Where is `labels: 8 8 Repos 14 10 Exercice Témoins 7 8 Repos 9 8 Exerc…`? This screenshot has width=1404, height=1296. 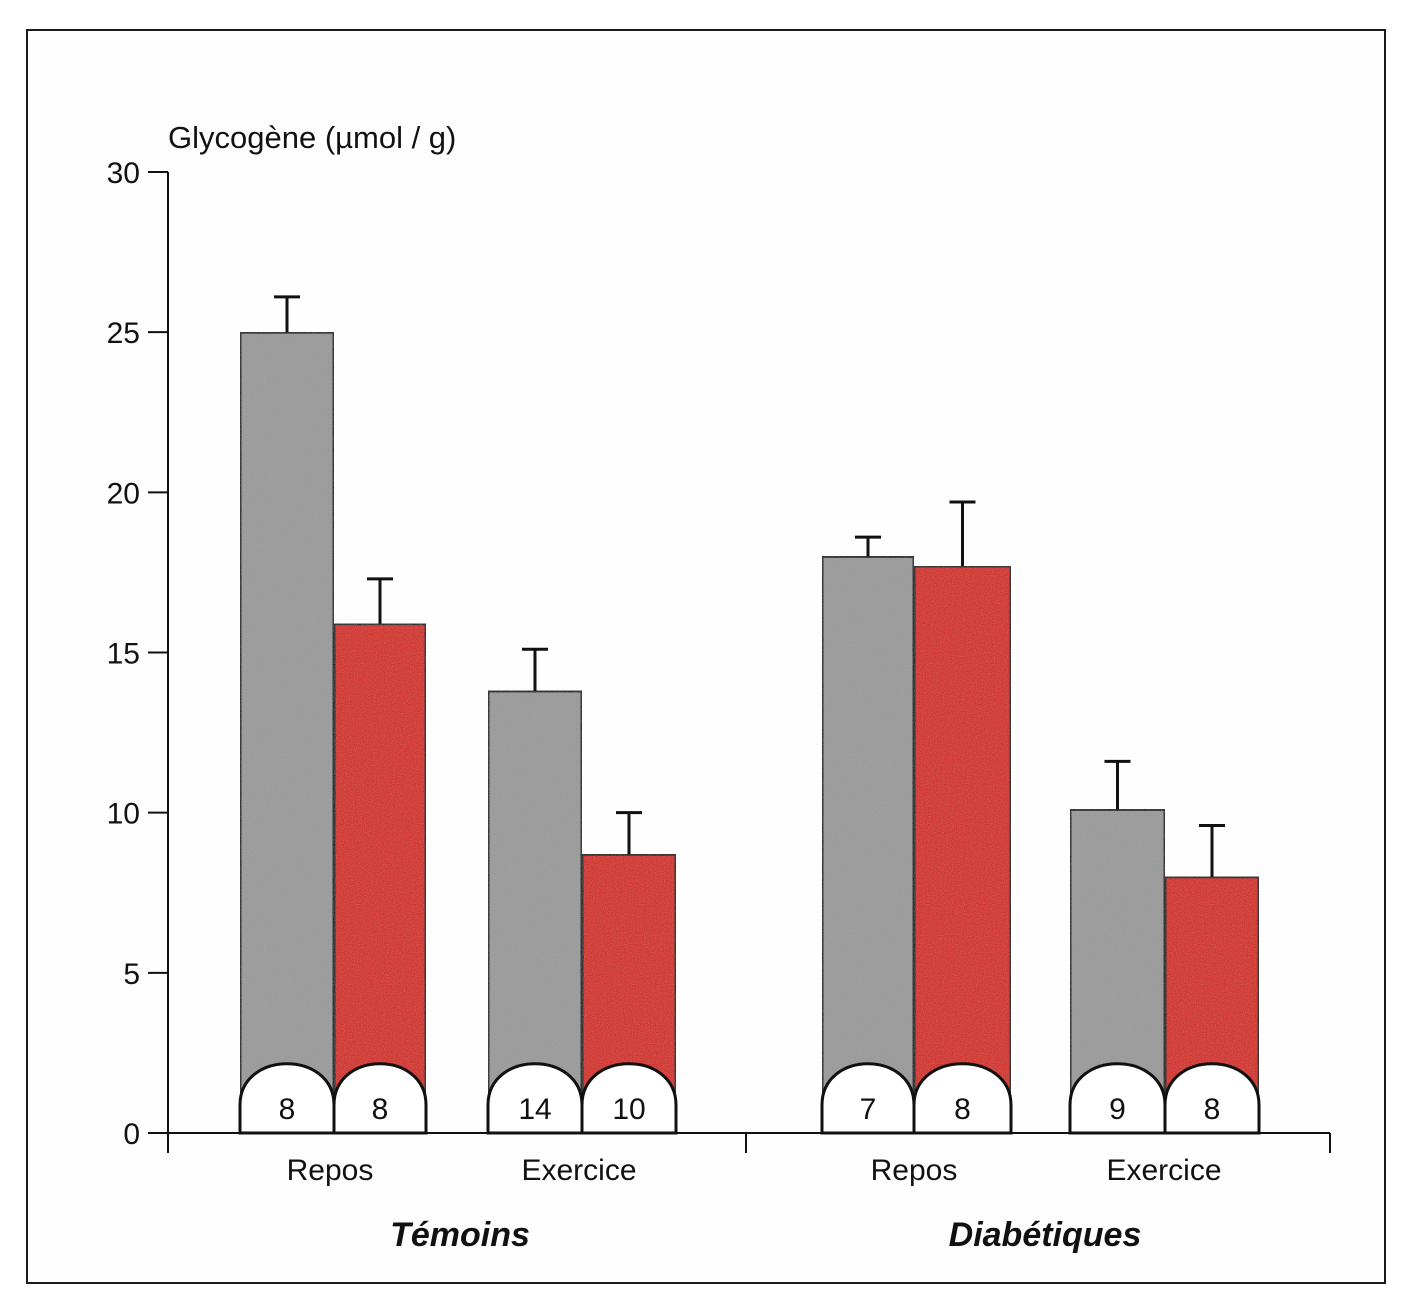 labels: 8 8 Repos 14 10 Exercice Témoins 7 8 Repos 9 8 Exerc… is located at coordinates (750, 1173).